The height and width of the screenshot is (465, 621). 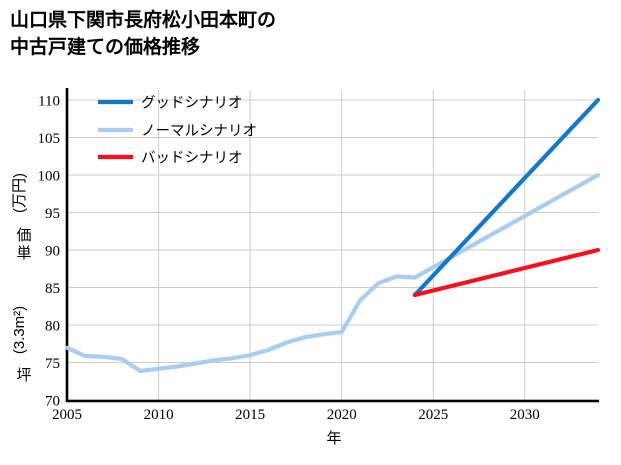 I want to click on chart-title: 山口県下関市長府松小田本町の 中古戸建ての価格推移, so click(x=143, y=34).